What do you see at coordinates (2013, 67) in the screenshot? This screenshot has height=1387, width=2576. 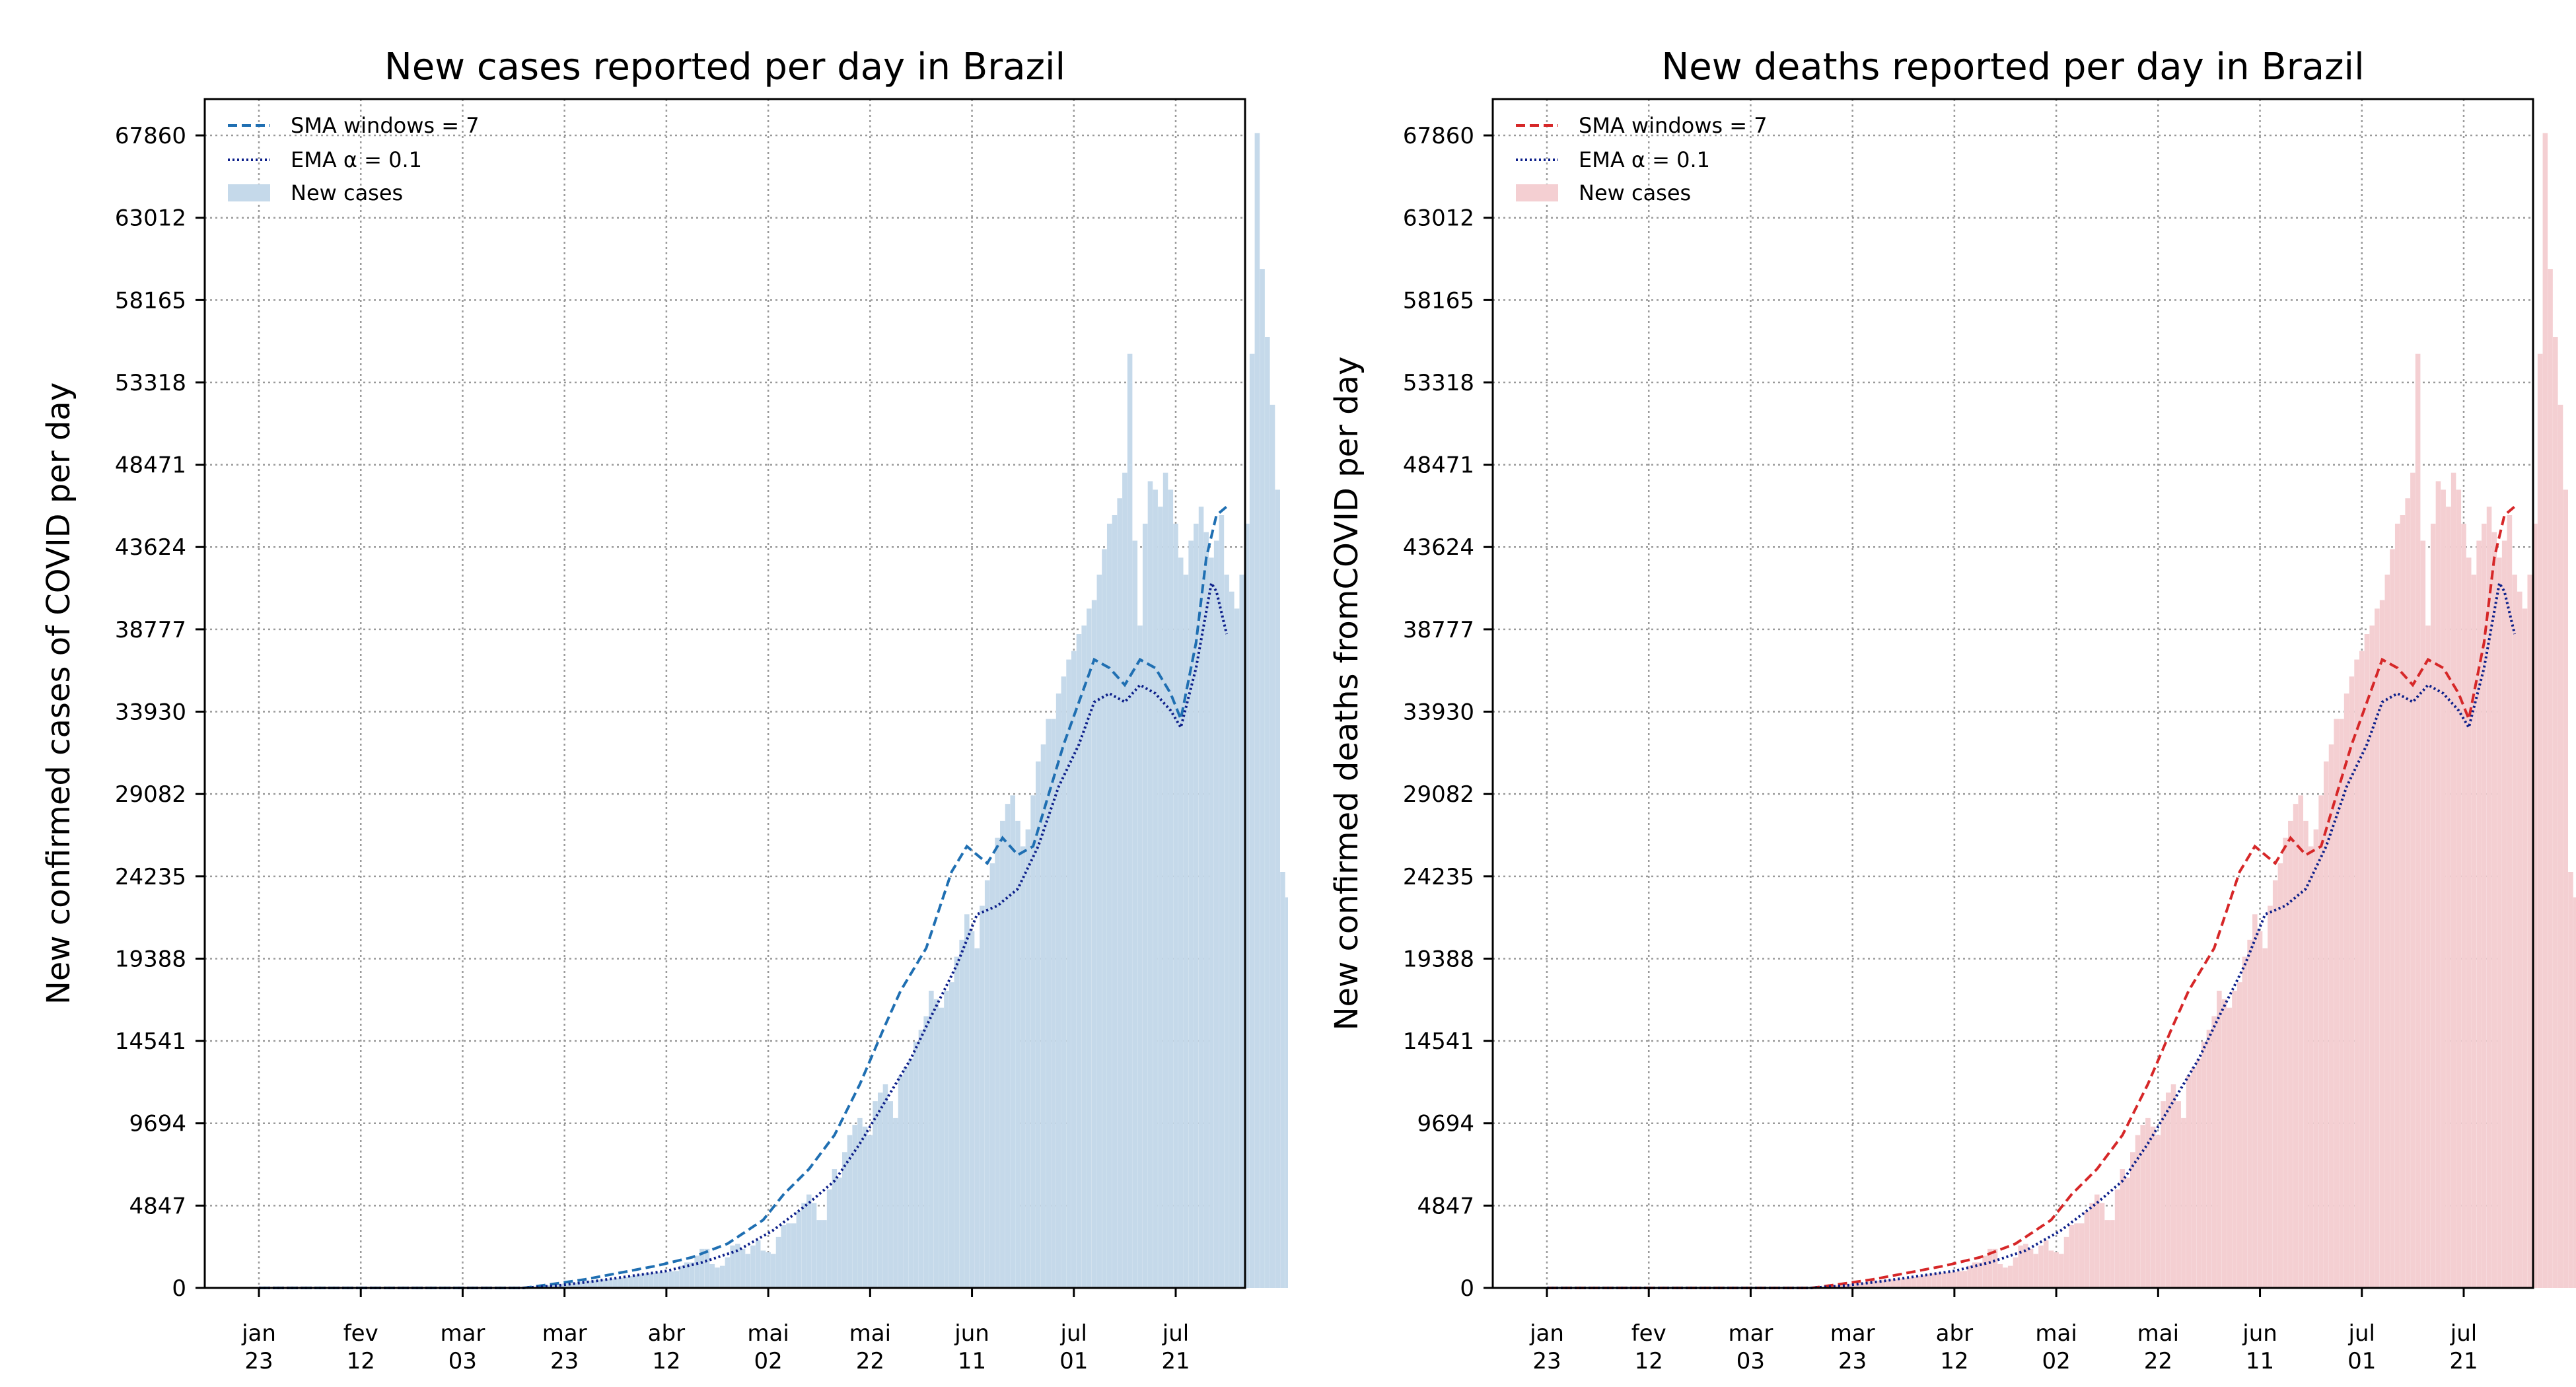 I see `chart-title: New deaths reported per day in Brazil` at bounding box center [2013, 67].